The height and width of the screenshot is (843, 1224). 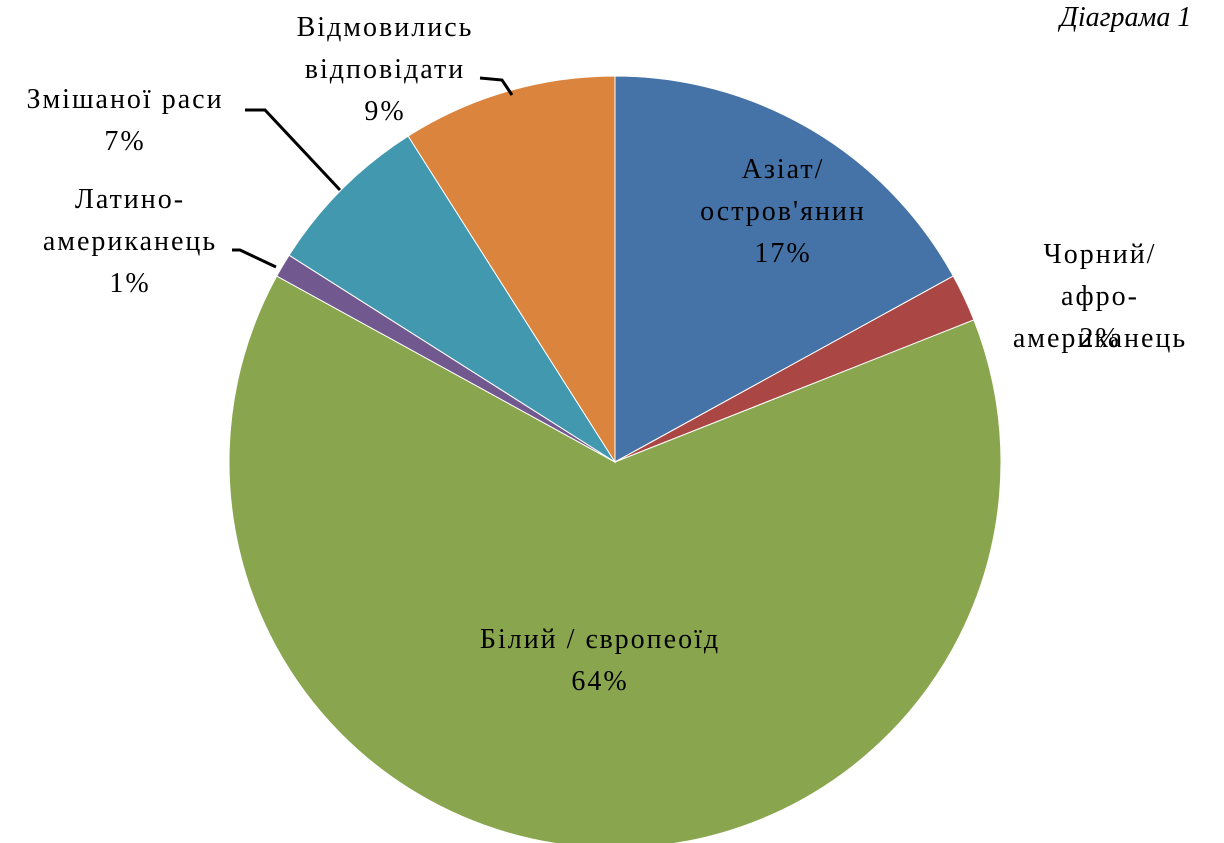 I want to click on value-label: 17%, so click(x=783, y=253).